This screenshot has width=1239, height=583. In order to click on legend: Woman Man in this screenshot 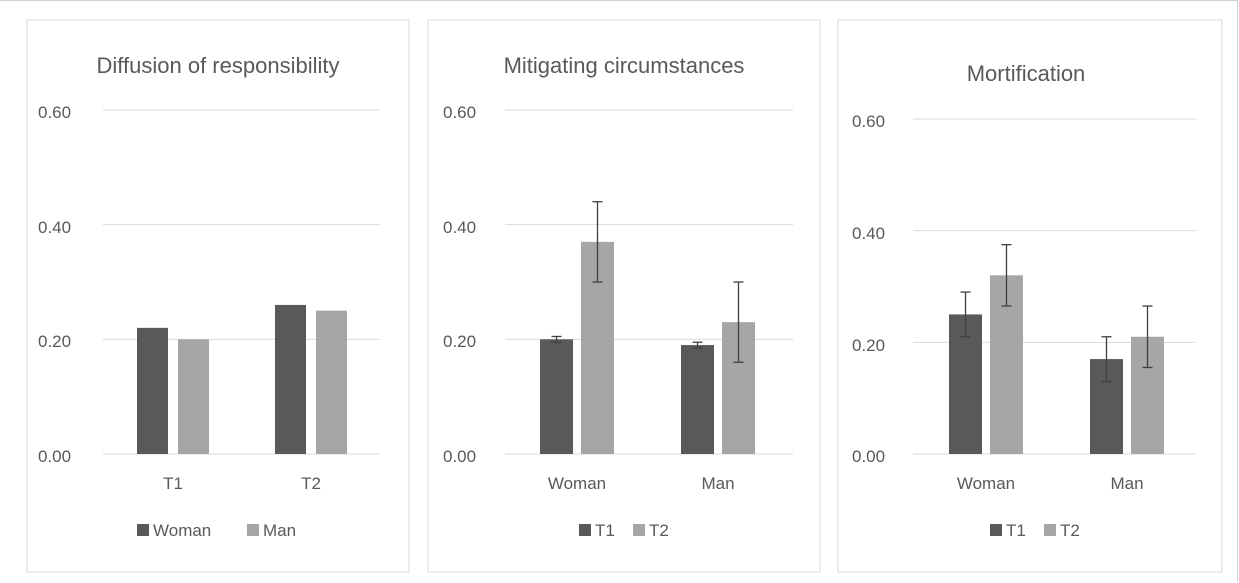, I will do `click(216, 530)`.